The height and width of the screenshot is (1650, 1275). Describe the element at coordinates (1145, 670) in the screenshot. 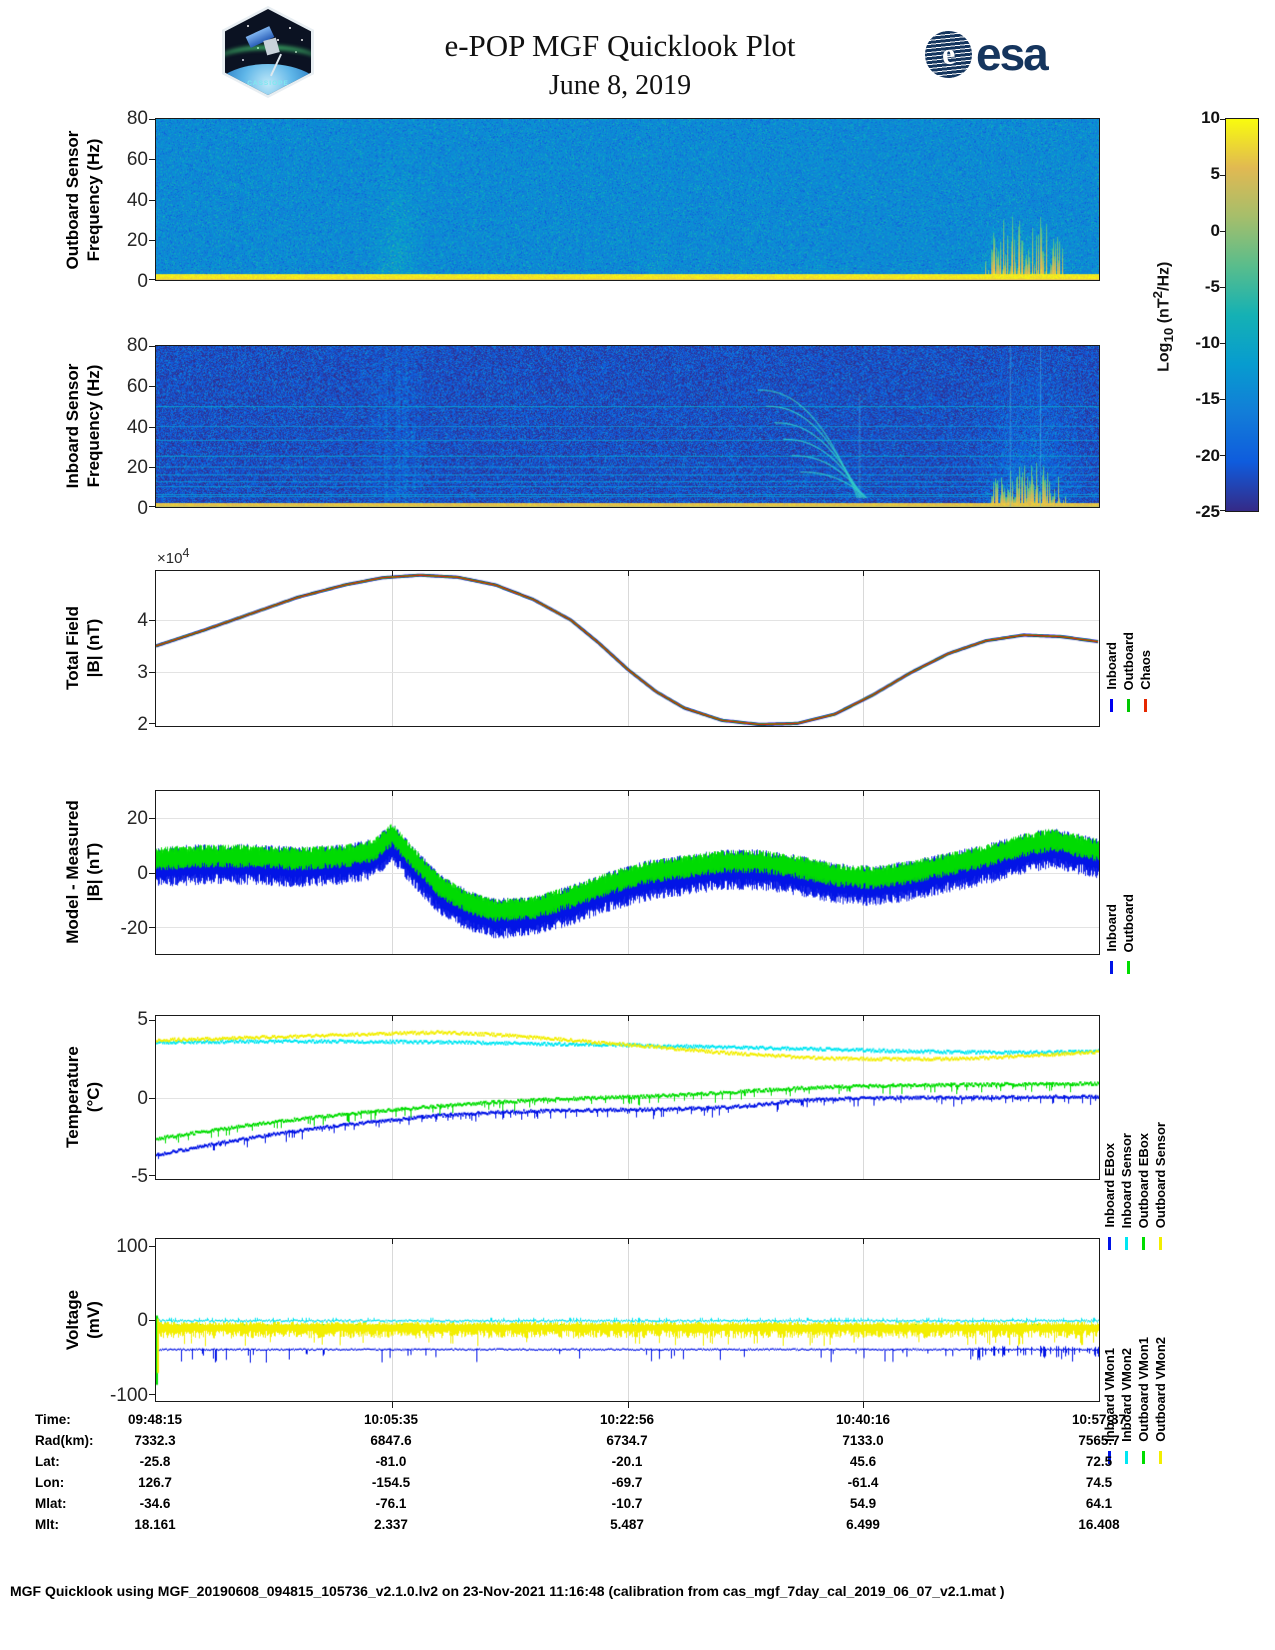

I see `legend-label: Chaos` at that location.